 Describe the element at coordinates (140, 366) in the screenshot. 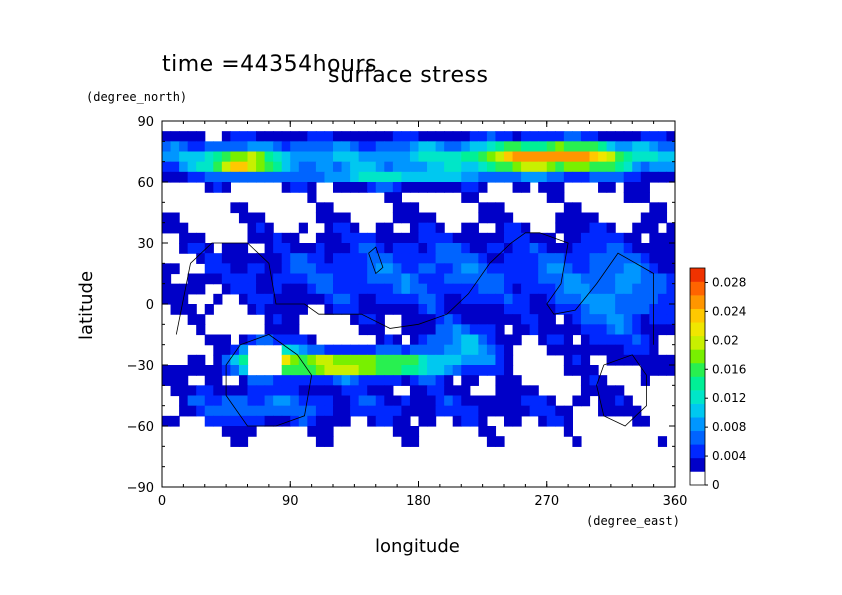

I see `y-tick-label: −30` at that location.